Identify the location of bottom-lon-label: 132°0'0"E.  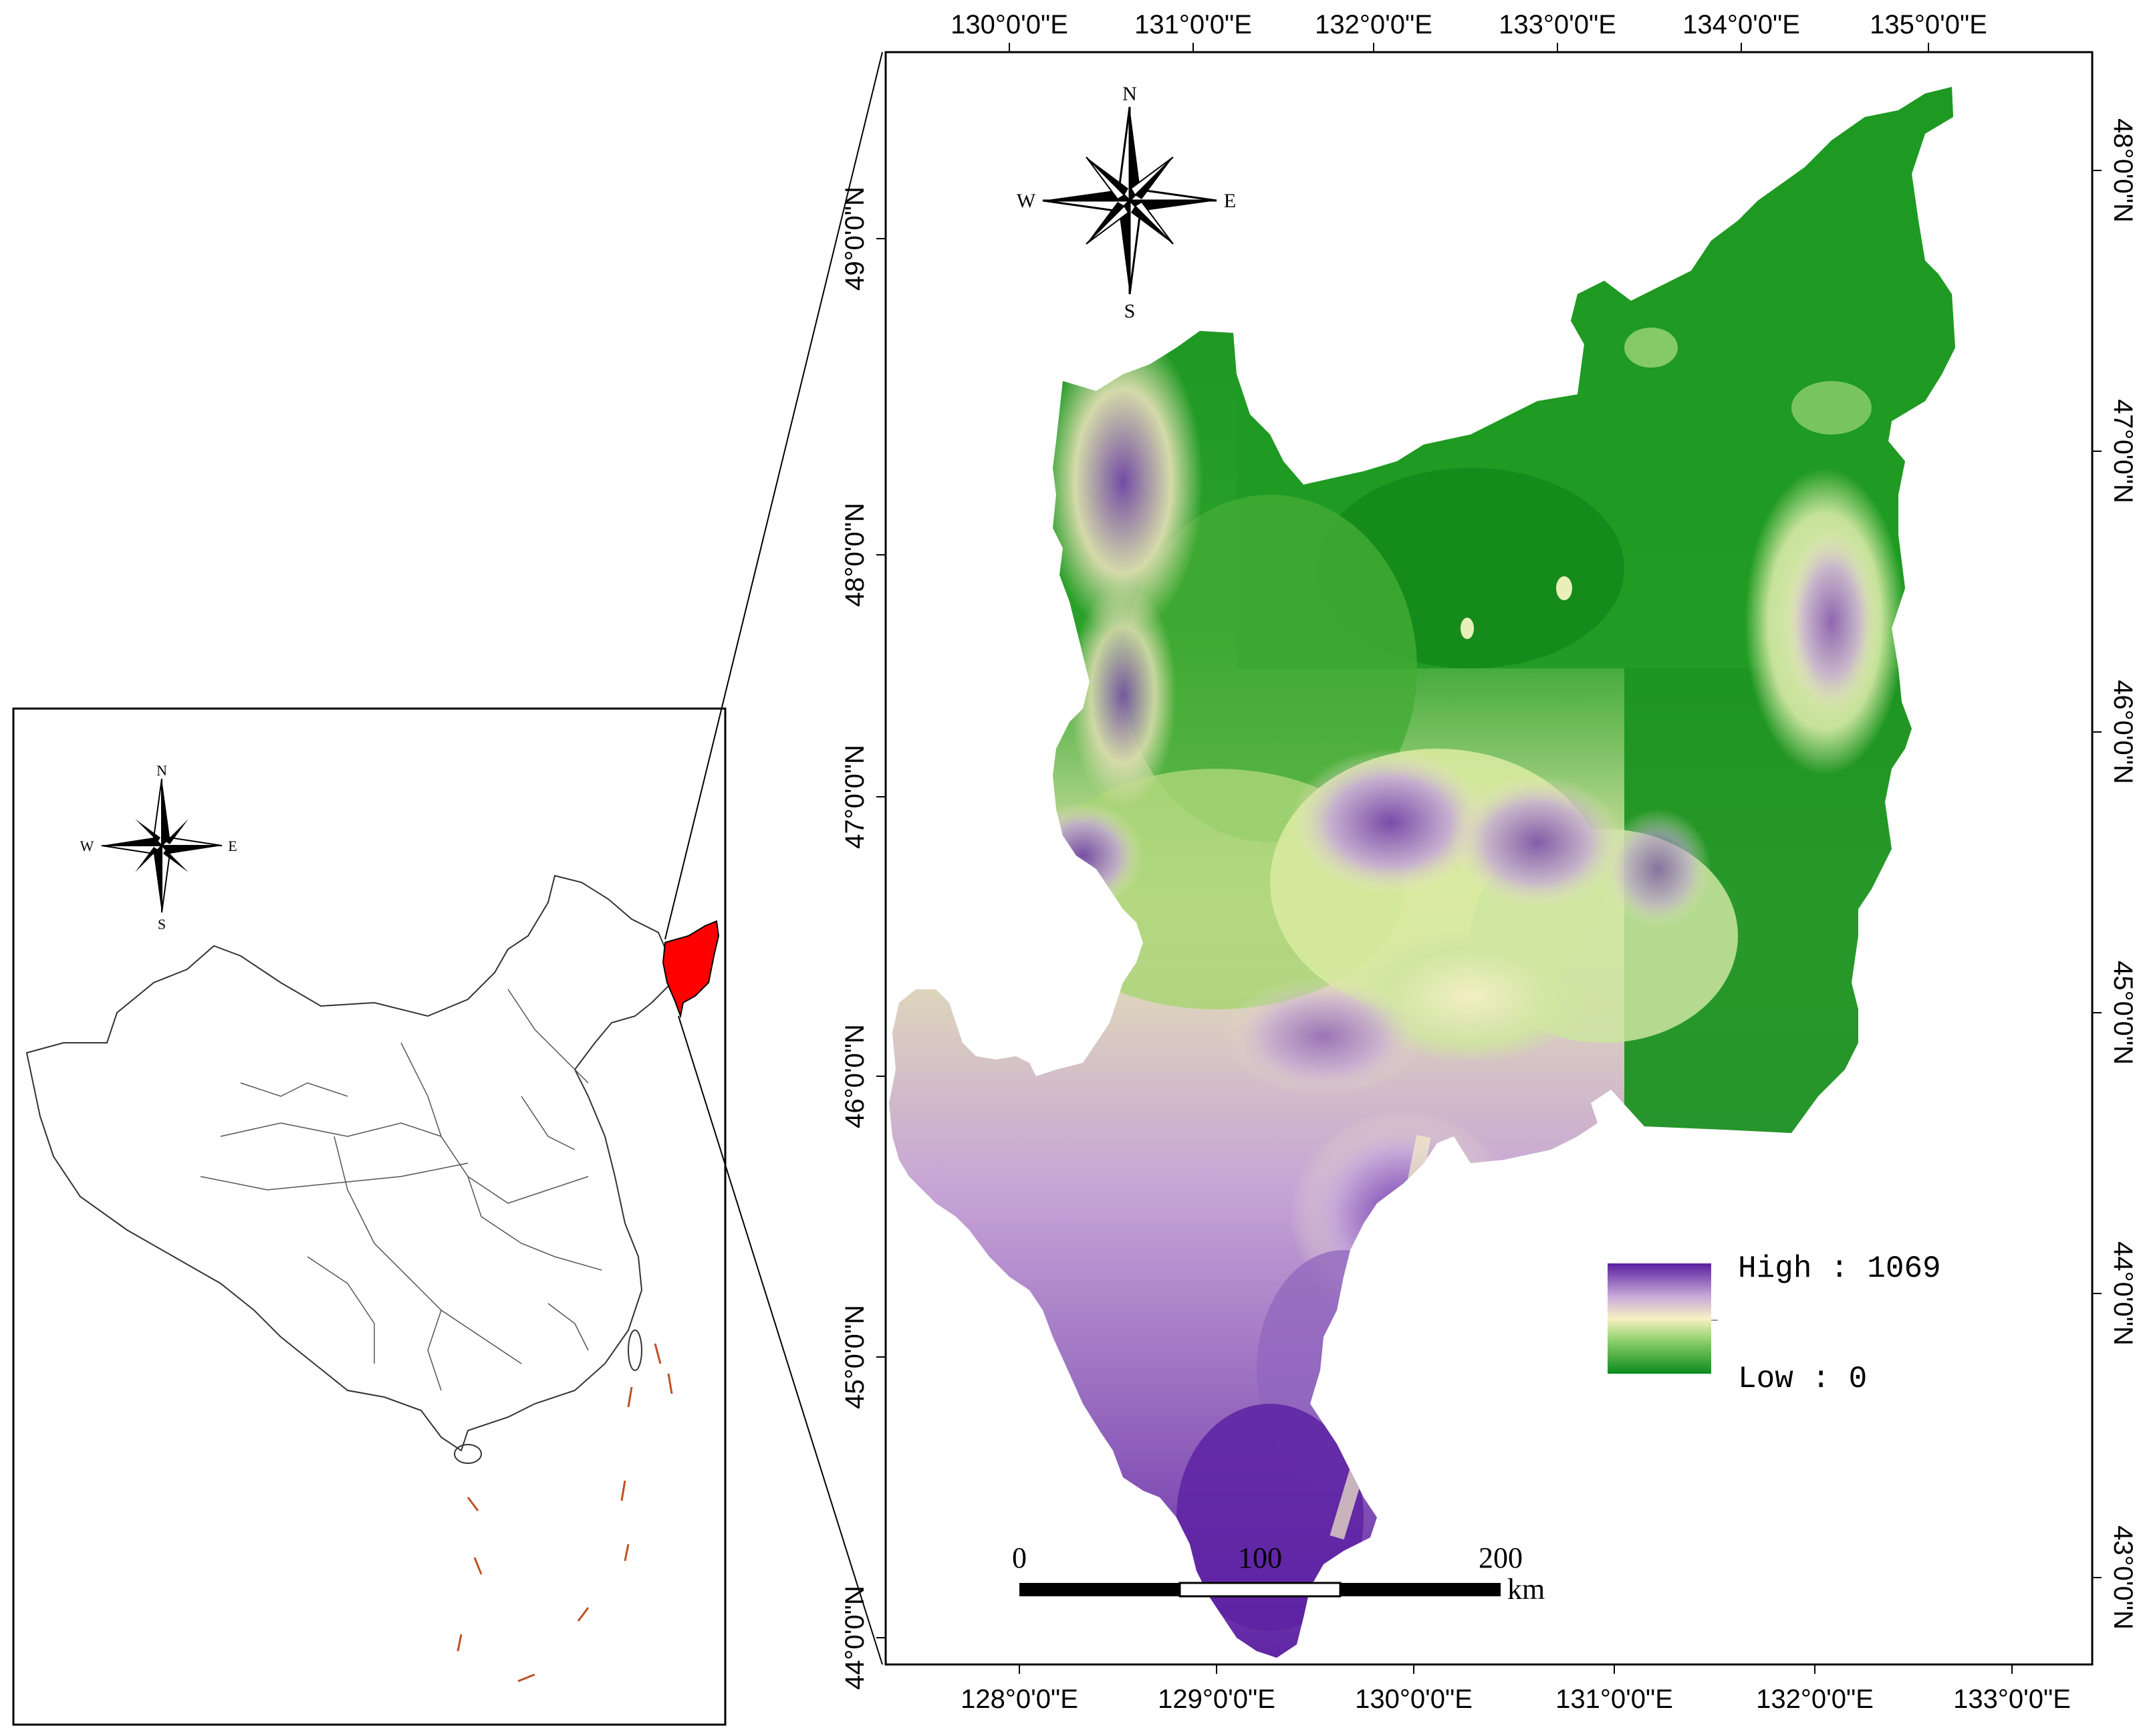
(1815, 1699).